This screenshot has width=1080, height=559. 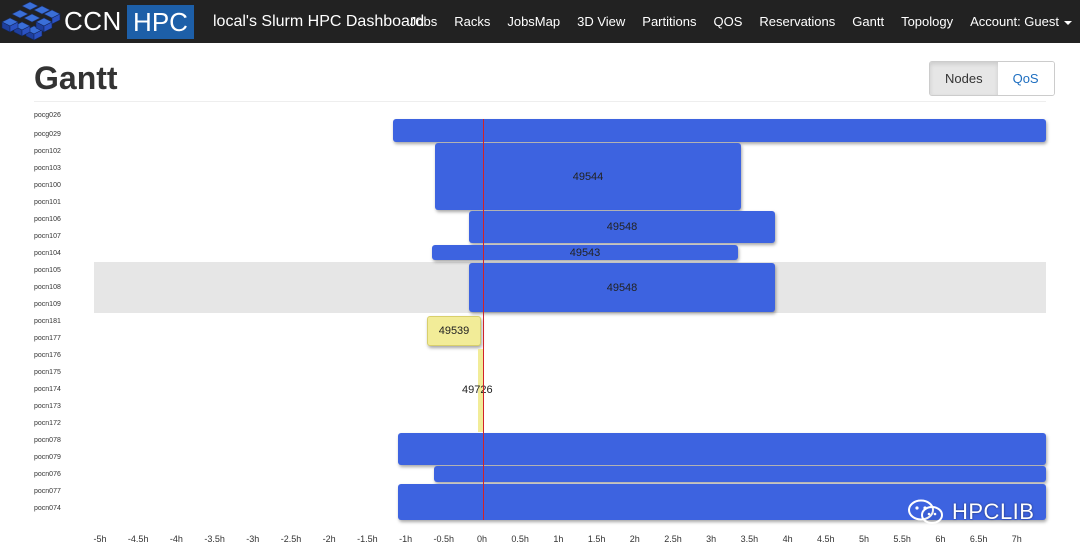 I want to click on account-menu: Account: Guest, so click(x=1021, y=21).